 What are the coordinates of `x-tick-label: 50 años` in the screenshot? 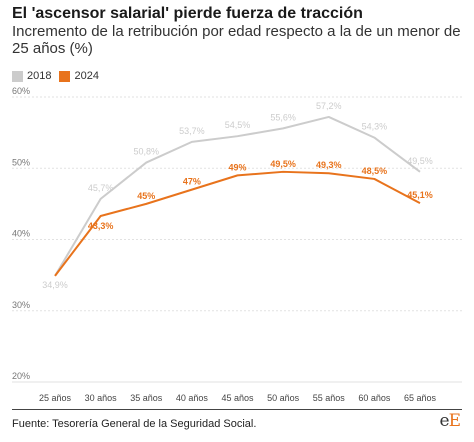 It's located at (283, 398).